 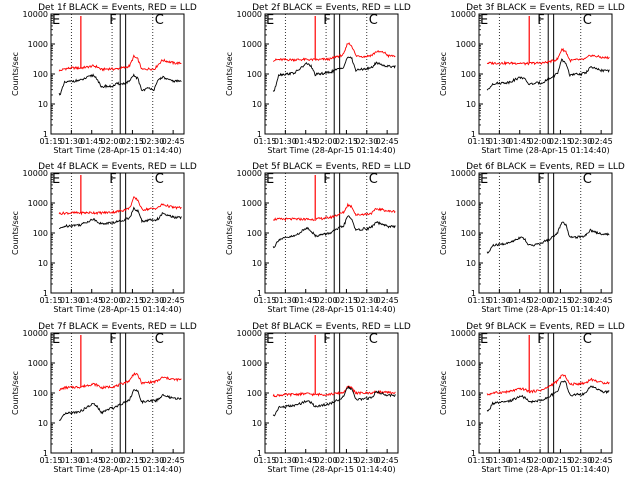 What do you see at coordinates (331, 8) in the screenshot?
I see `panel-title: Det 2f BLACK = Events, RED = LLD` at bounding box center [331, 8].